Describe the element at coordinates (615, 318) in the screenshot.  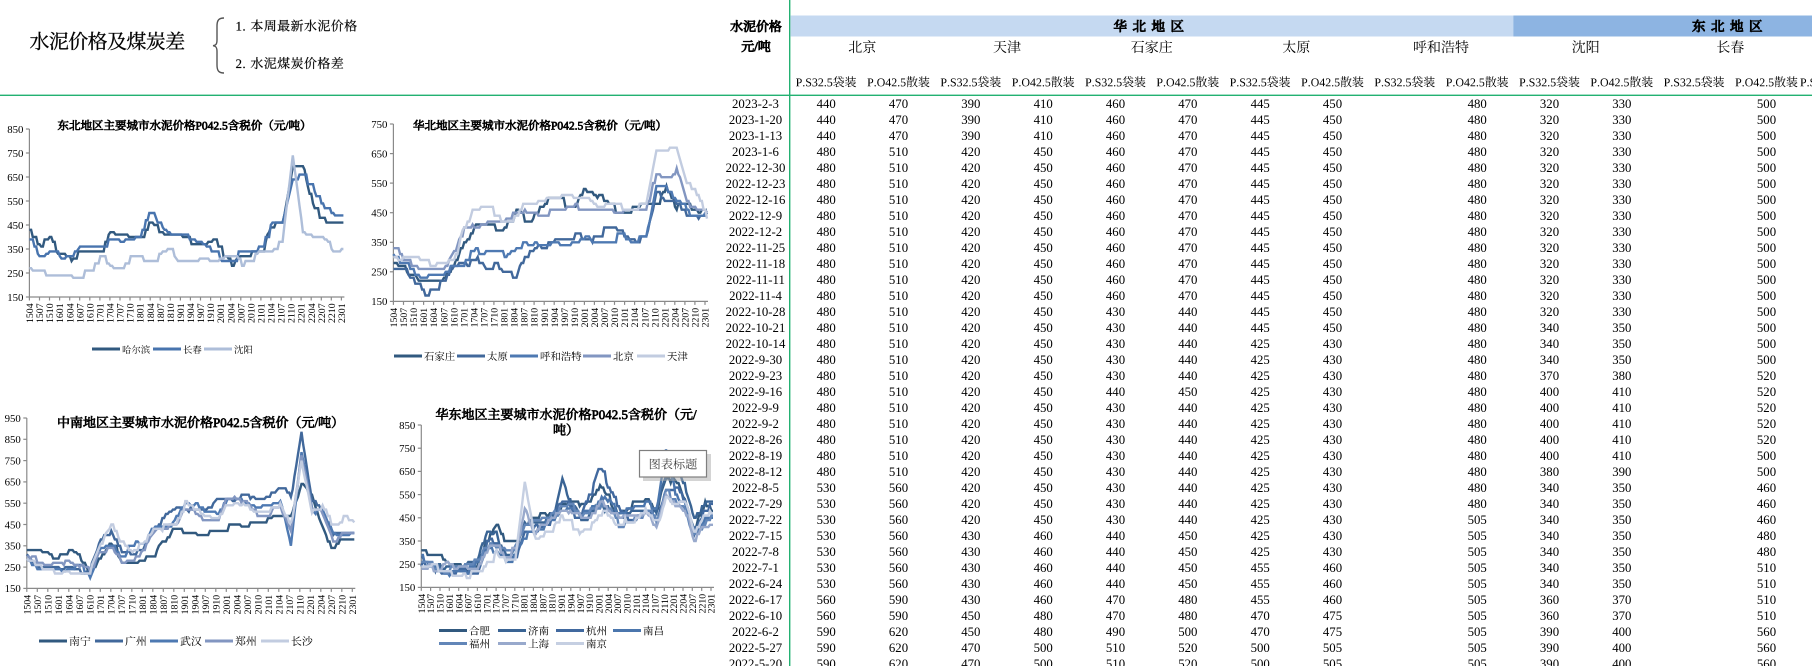
I see `svg-text: 2010` at that location.